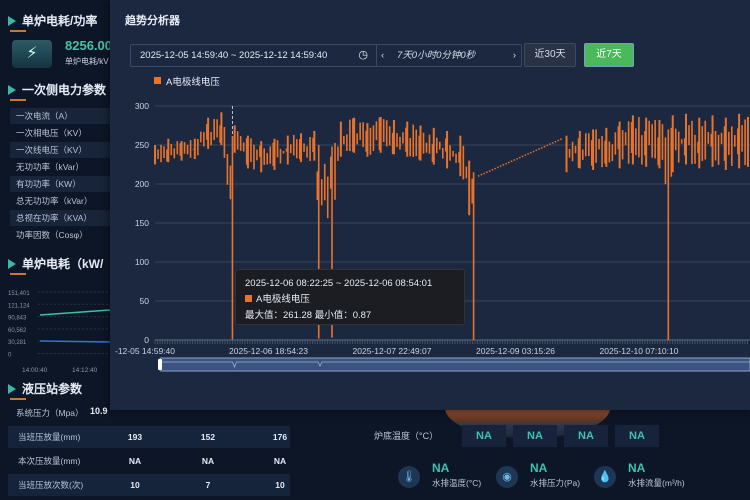  What do you see at coordinates (283, 299) in the screenshot?
I see `tooltip-series: A电极线电压` at bounding box center [283, 299].